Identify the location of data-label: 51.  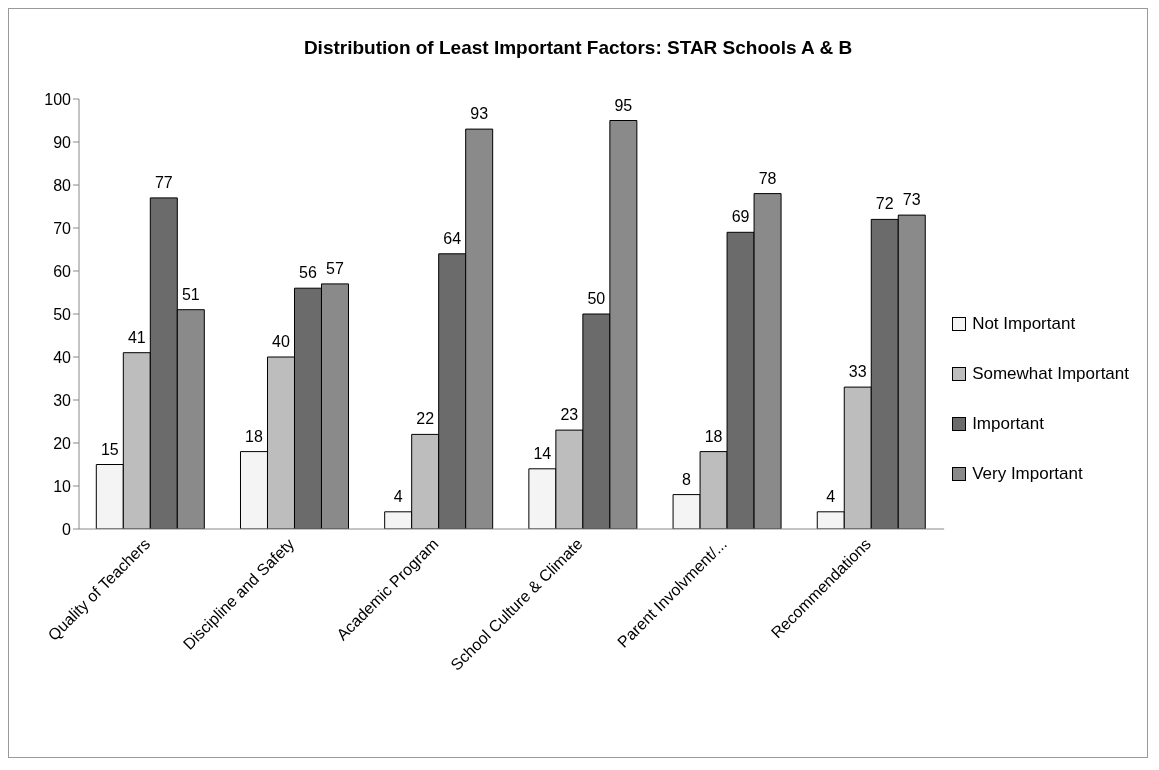
(190, 294).